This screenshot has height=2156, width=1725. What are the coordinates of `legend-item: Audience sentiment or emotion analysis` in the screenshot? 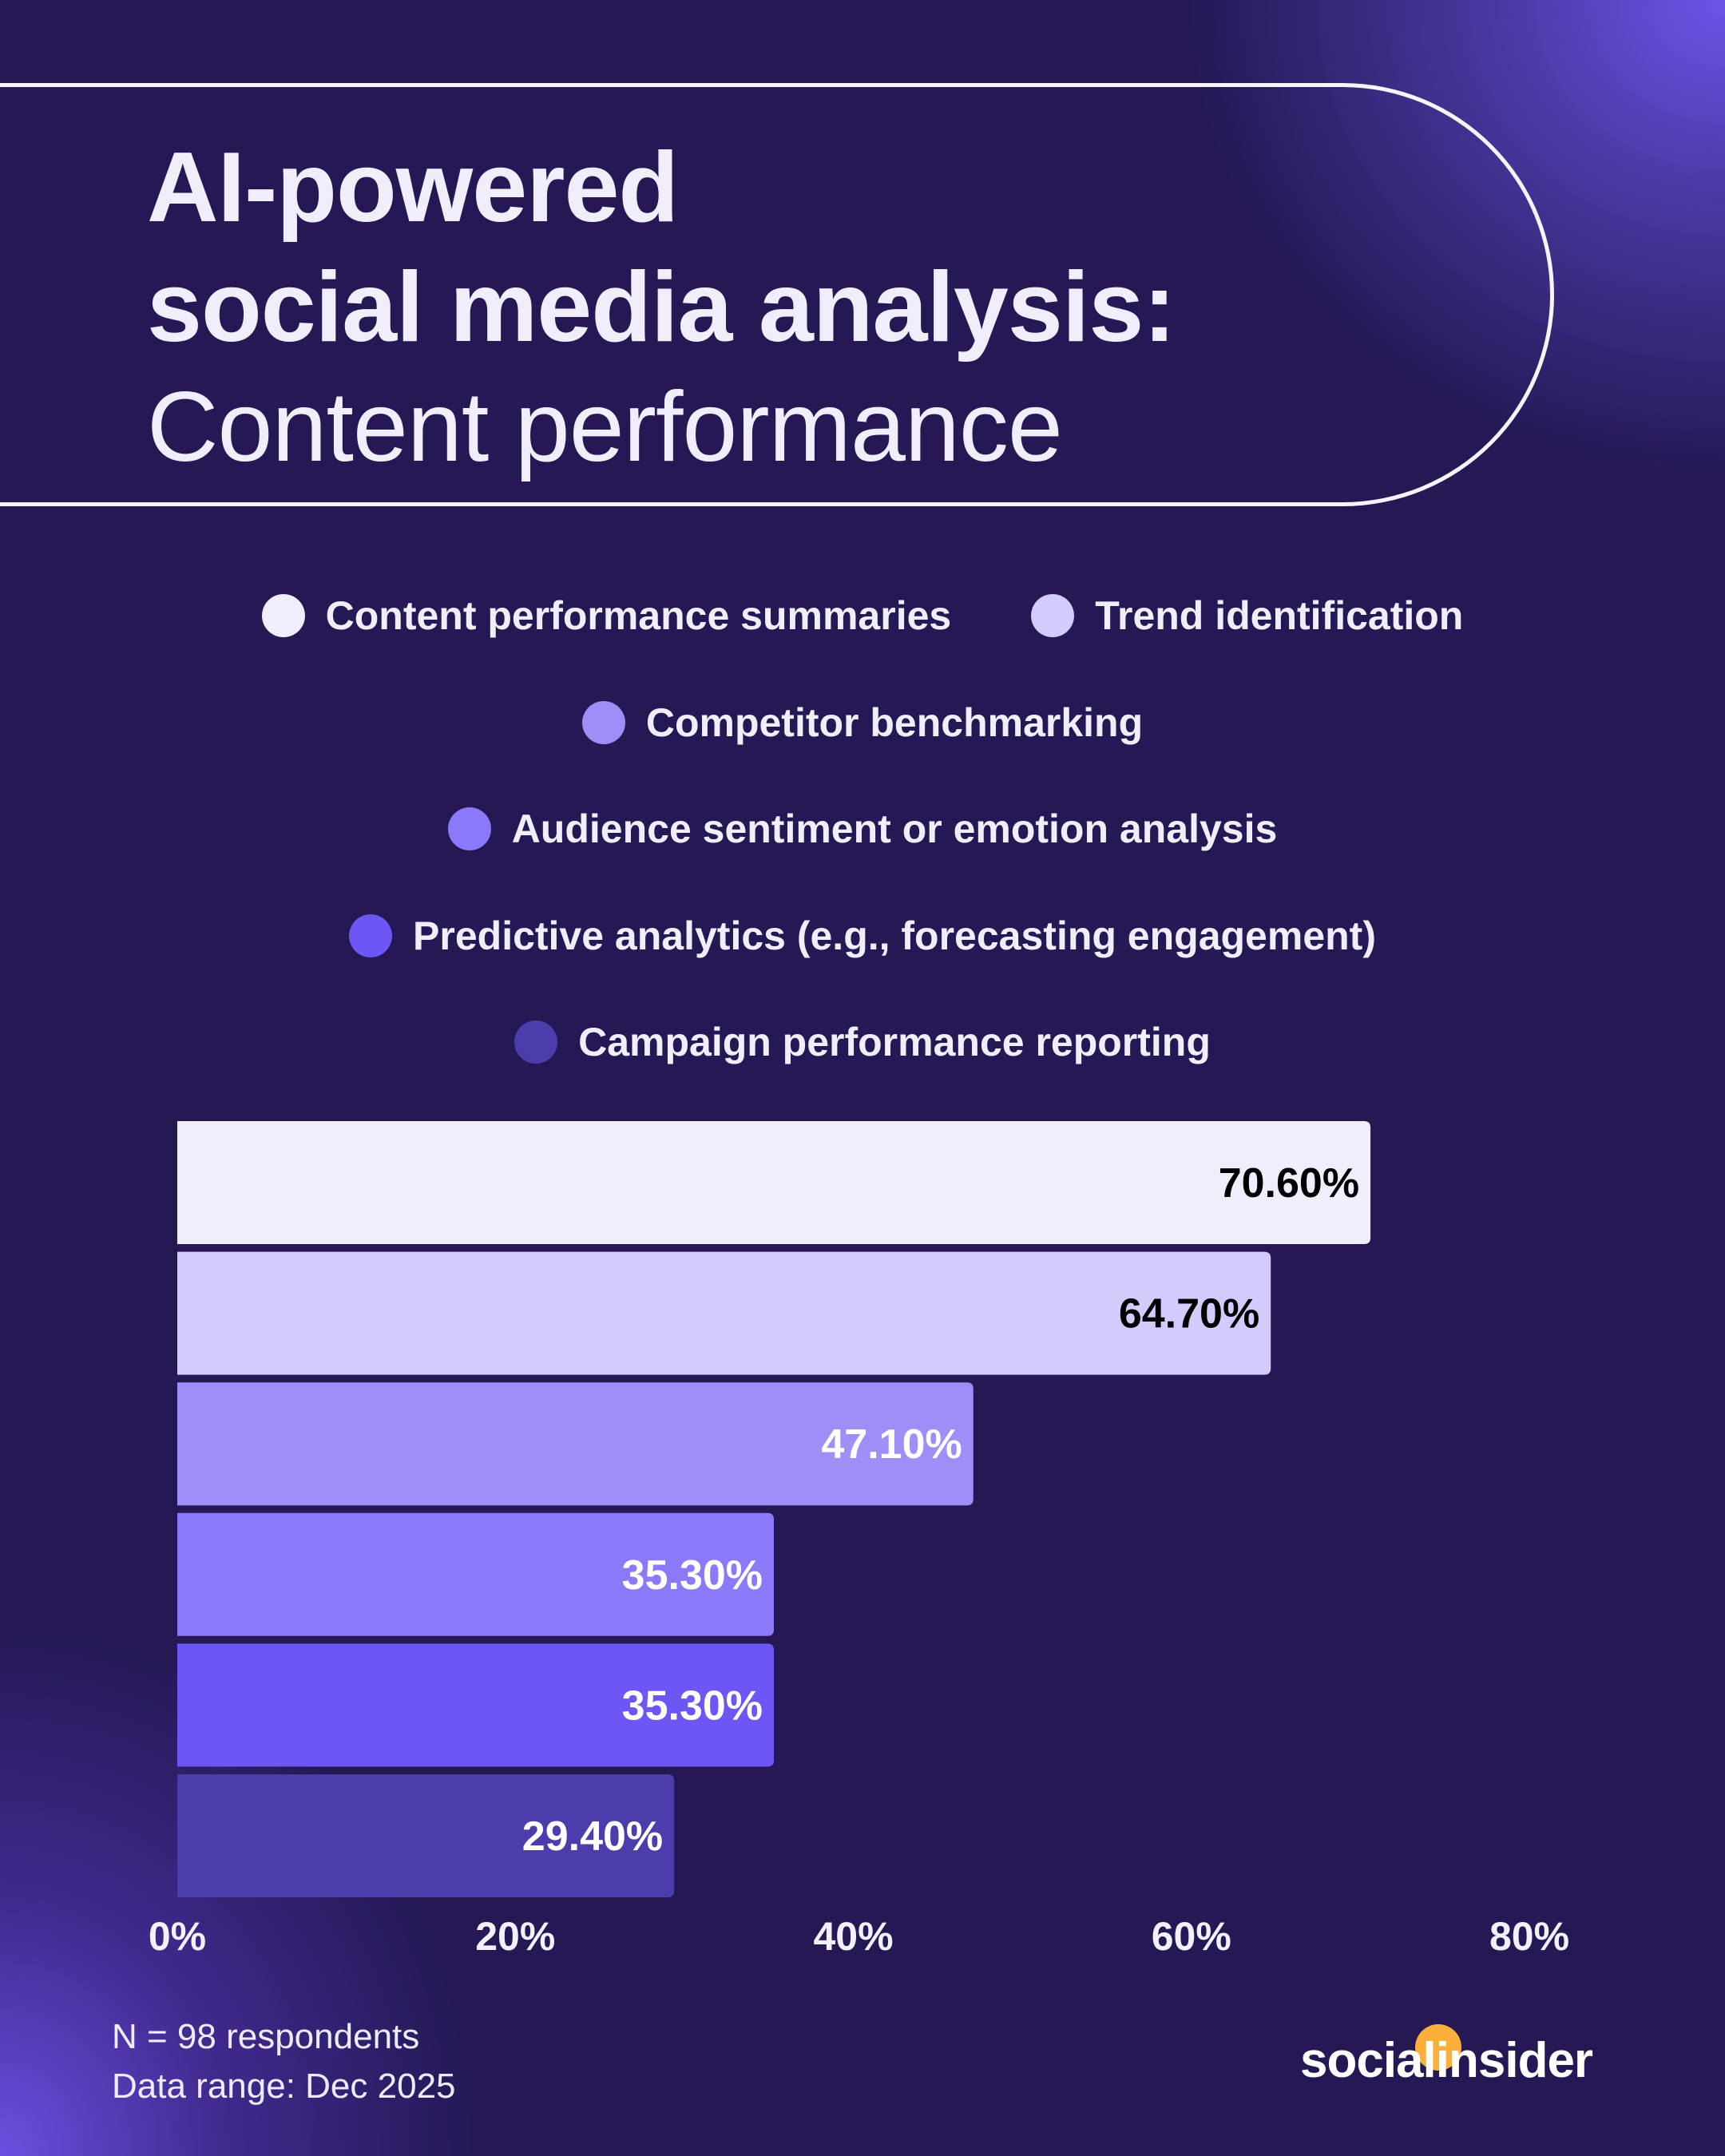 It's located at (862, 829).